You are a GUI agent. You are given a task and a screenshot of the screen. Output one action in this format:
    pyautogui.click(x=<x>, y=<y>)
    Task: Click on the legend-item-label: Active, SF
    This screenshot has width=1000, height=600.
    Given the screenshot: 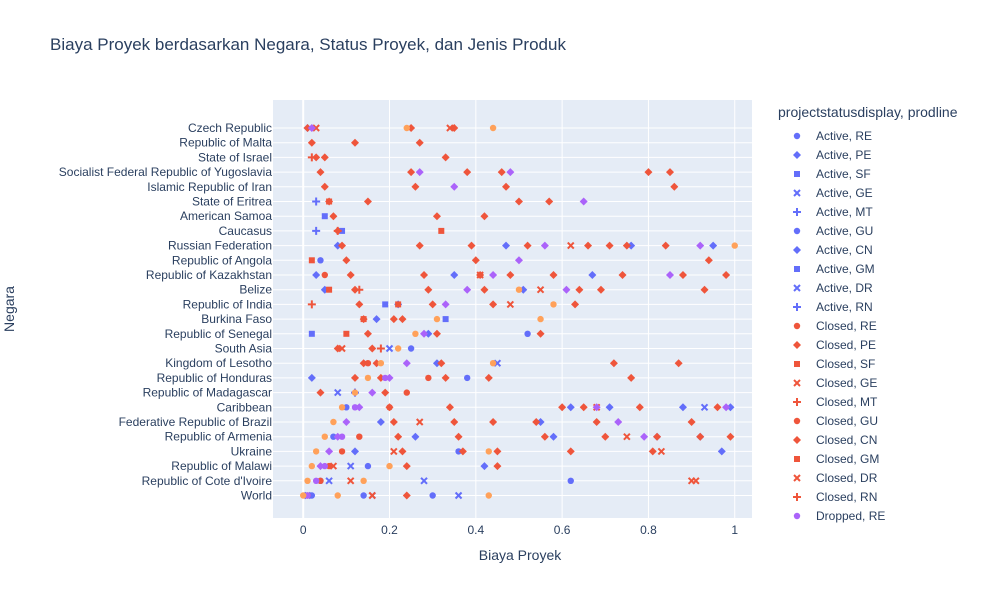 What is the action you would take?
    pyautogui.click(x=843, y=173)
    